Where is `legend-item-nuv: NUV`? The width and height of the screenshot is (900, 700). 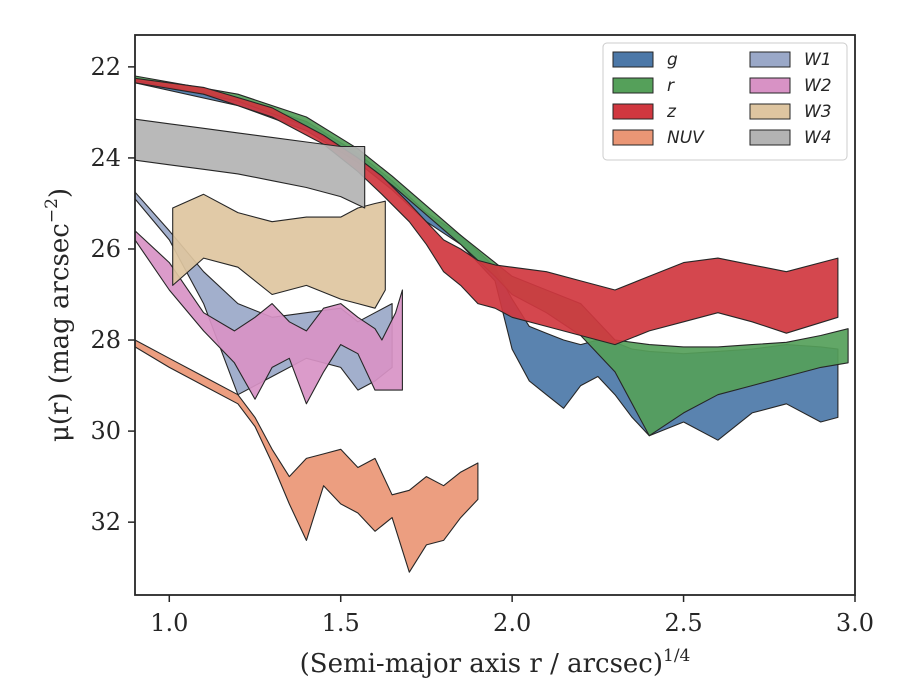
legend-item-nuv: NUV is located at coordinates (658, 138).